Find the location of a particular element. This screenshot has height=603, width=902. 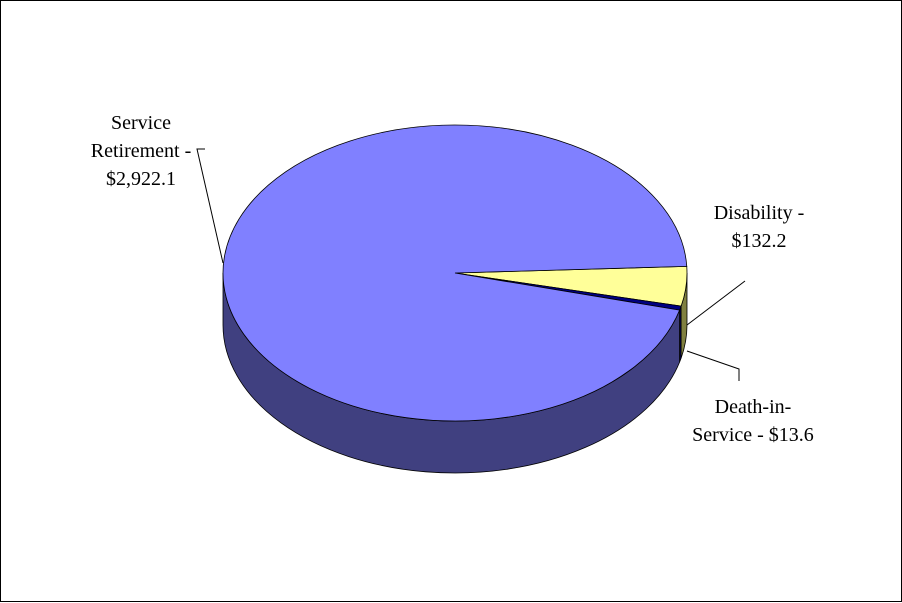

data-label-1: Disability -$132.2 is located at coordinates (759, 227).